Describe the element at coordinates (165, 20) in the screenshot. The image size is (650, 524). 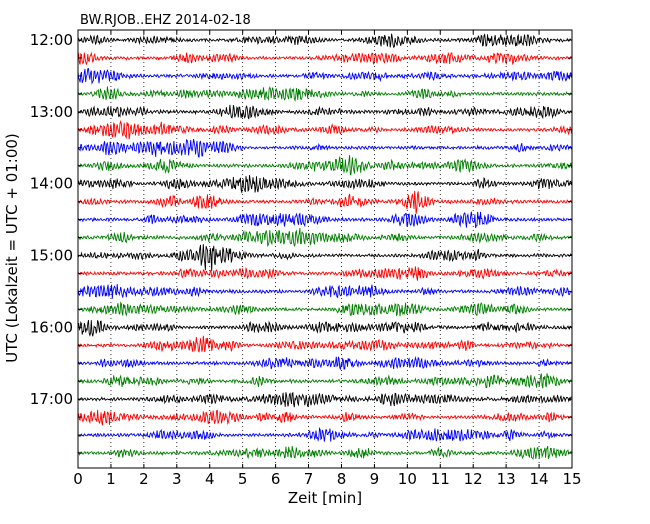
I see `chart-title: BW.RJOB..EHZ 2014-02-18` at that location.